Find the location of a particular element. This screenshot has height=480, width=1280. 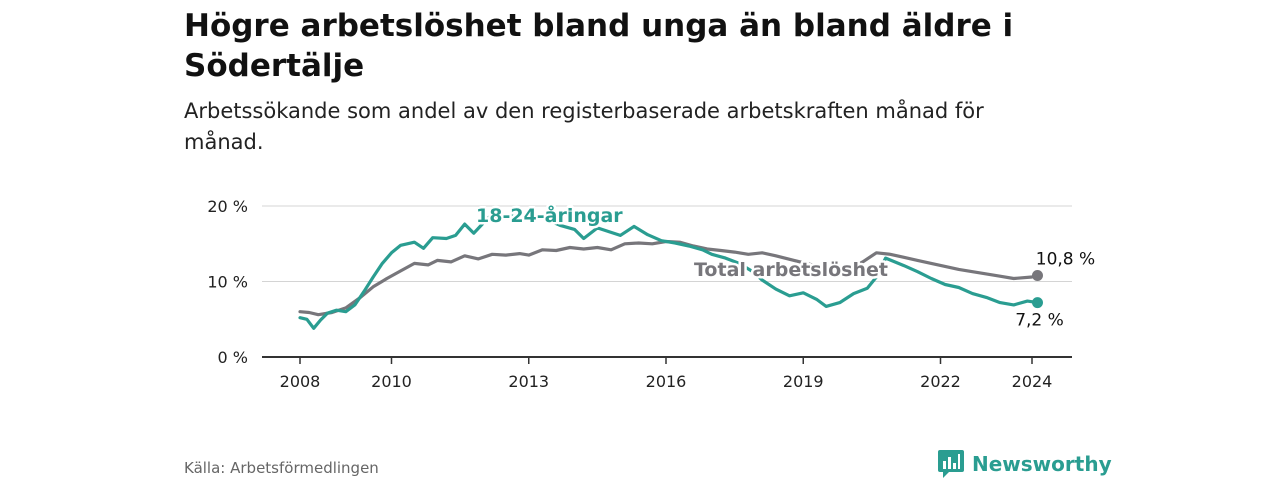

youth-series-label: 18-24-åringar is located at coordinates (549, 215).